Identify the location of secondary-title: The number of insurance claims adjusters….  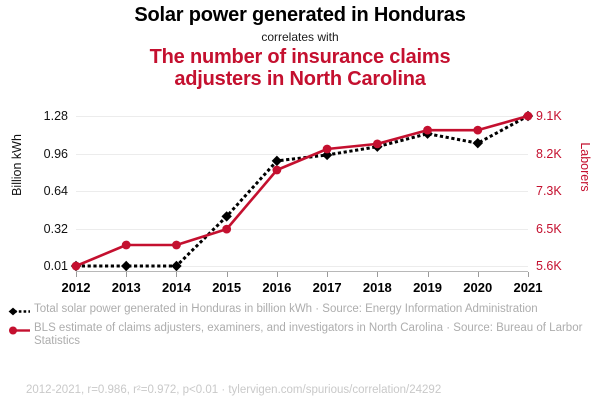
(300, 68).